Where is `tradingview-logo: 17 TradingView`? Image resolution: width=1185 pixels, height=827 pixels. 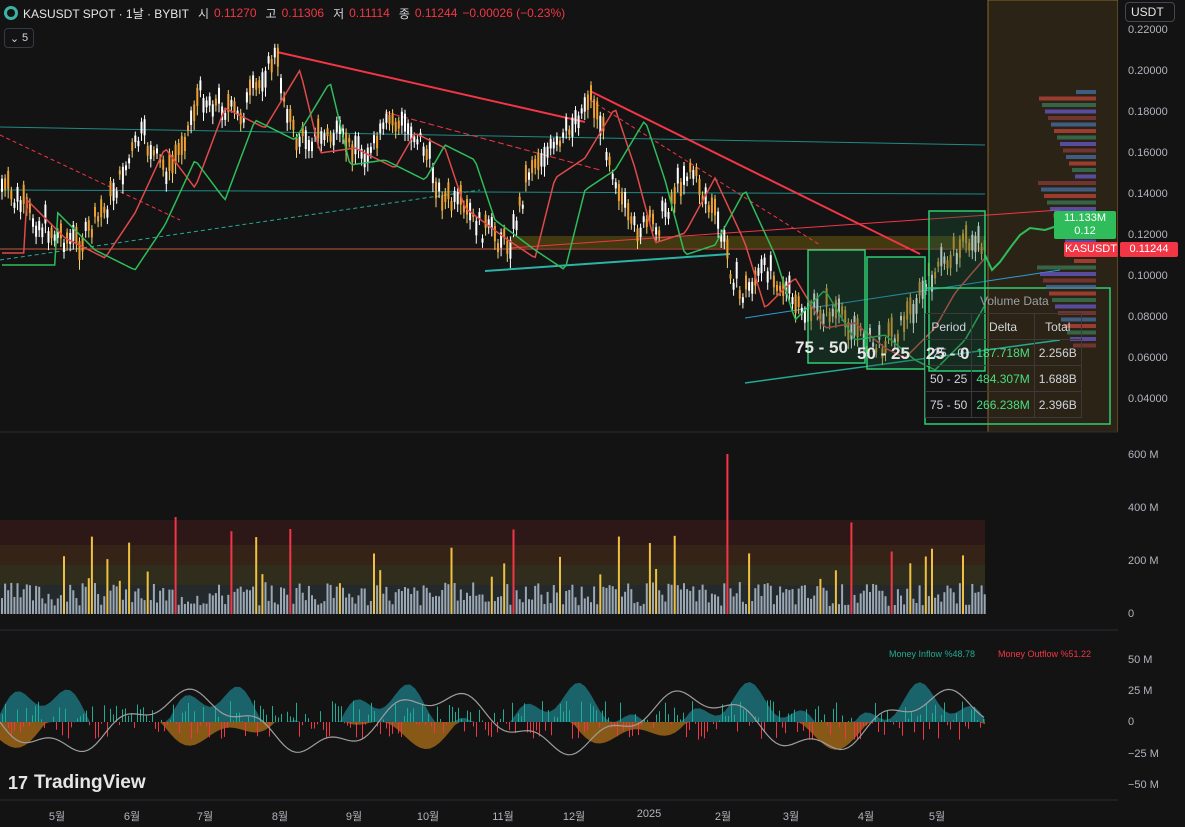 tradingview-logo: 17 TradingView is located at coordinates (77, 783).